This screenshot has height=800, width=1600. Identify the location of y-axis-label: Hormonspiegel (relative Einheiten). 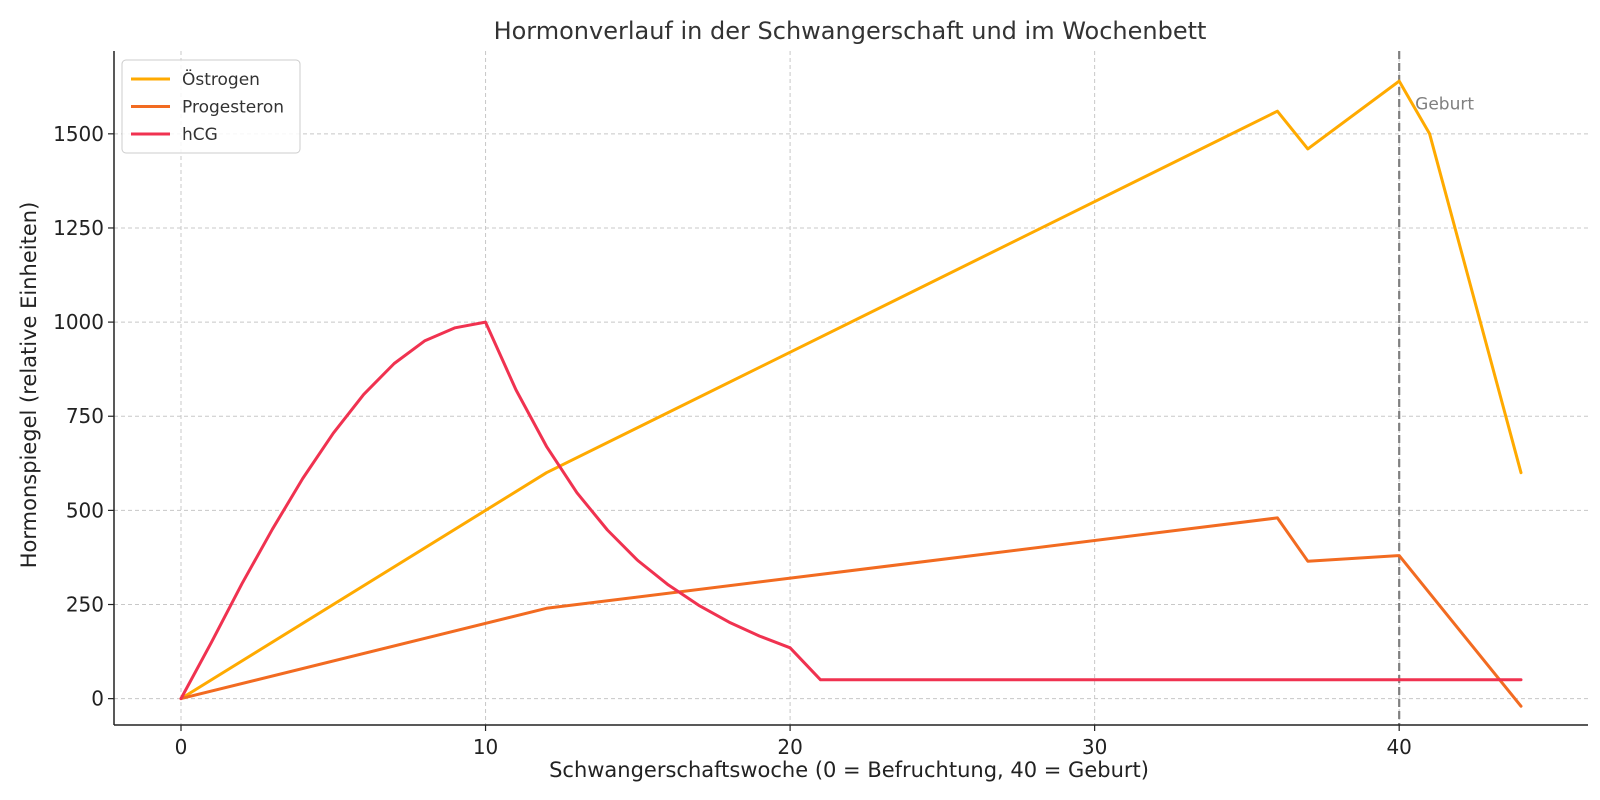
(29, 385).